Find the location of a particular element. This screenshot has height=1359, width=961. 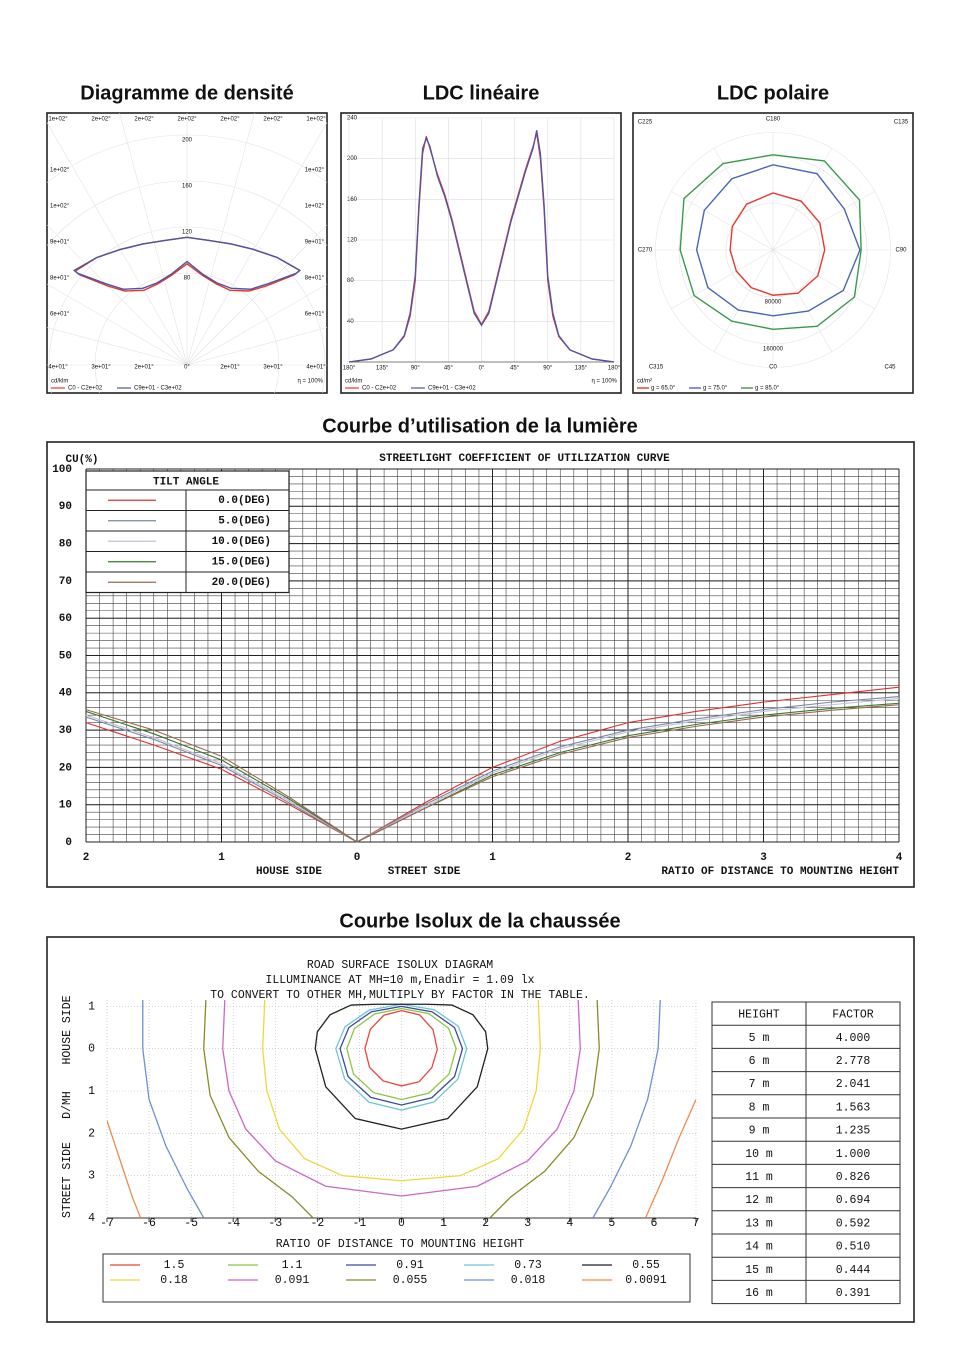

angle-label: C0 is located at coordinates (773, 368).